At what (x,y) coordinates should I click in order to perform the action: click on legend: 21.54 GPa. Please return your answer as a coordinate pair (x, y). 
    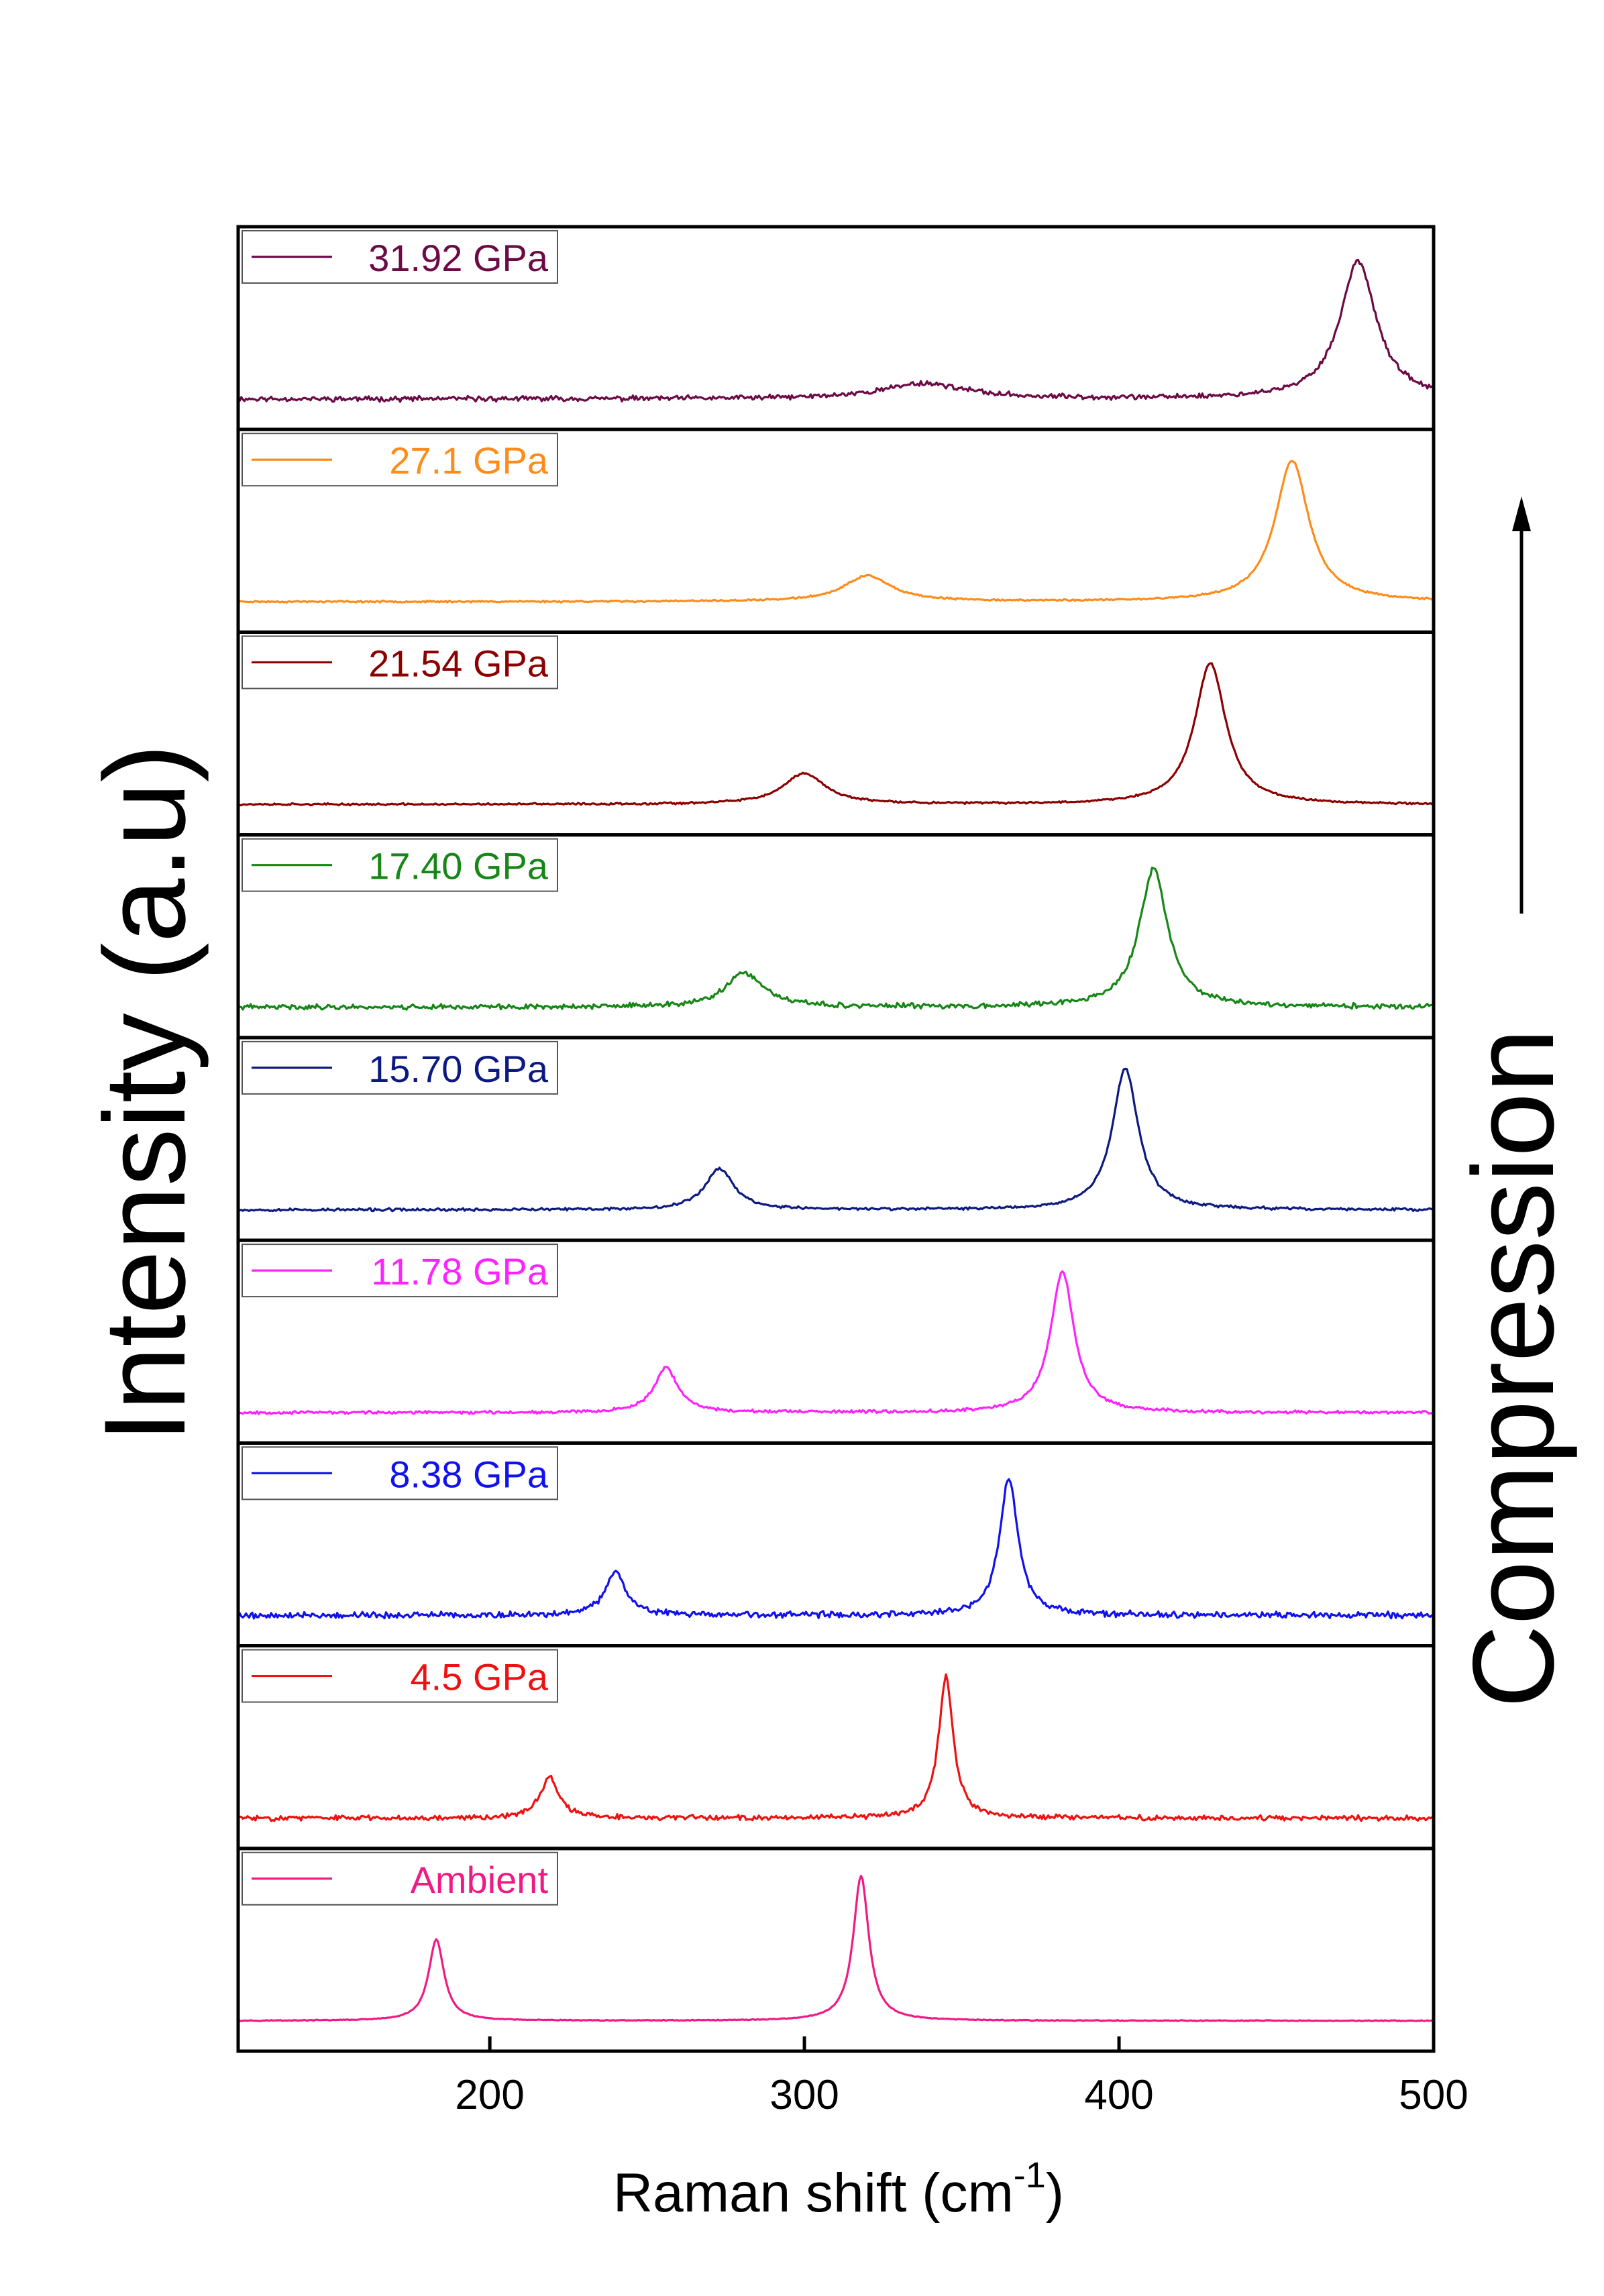
    Looking at the image, I should click on (400, 662).